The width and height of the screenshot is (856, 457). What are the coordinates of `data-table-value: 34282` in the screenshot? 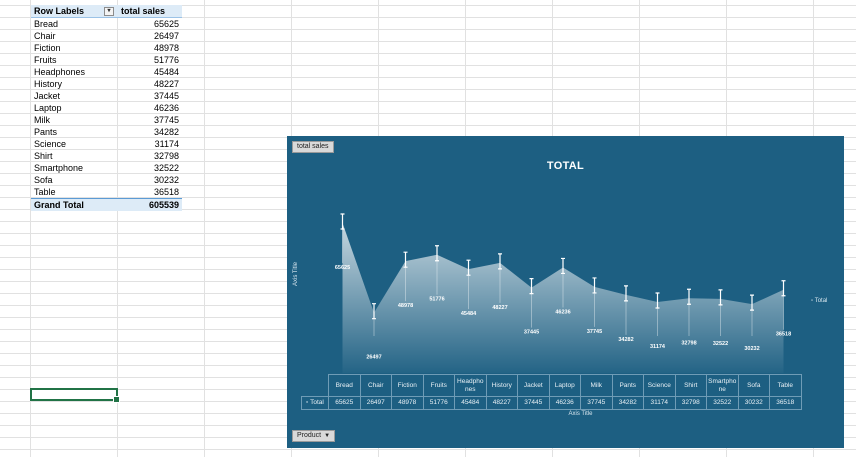 It's located at (627, 403).